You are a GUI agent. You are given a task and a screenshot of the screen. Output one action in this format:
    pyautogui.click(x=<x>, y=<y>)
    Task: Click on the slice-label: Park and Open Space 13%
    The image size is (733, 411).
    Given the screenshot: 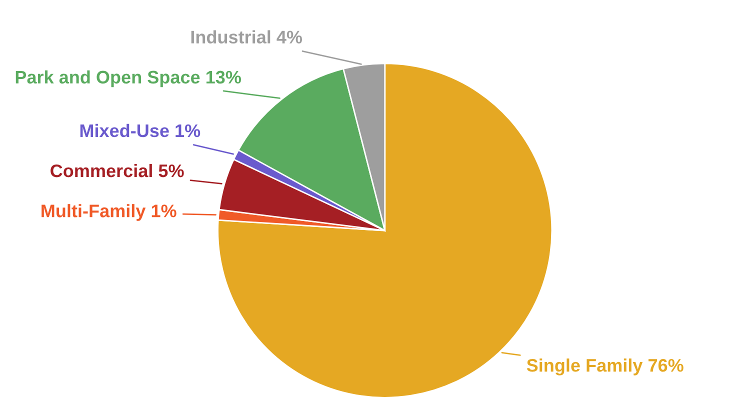 What is the action you would take?
    pyautogui.click(x=129, y=79)
    